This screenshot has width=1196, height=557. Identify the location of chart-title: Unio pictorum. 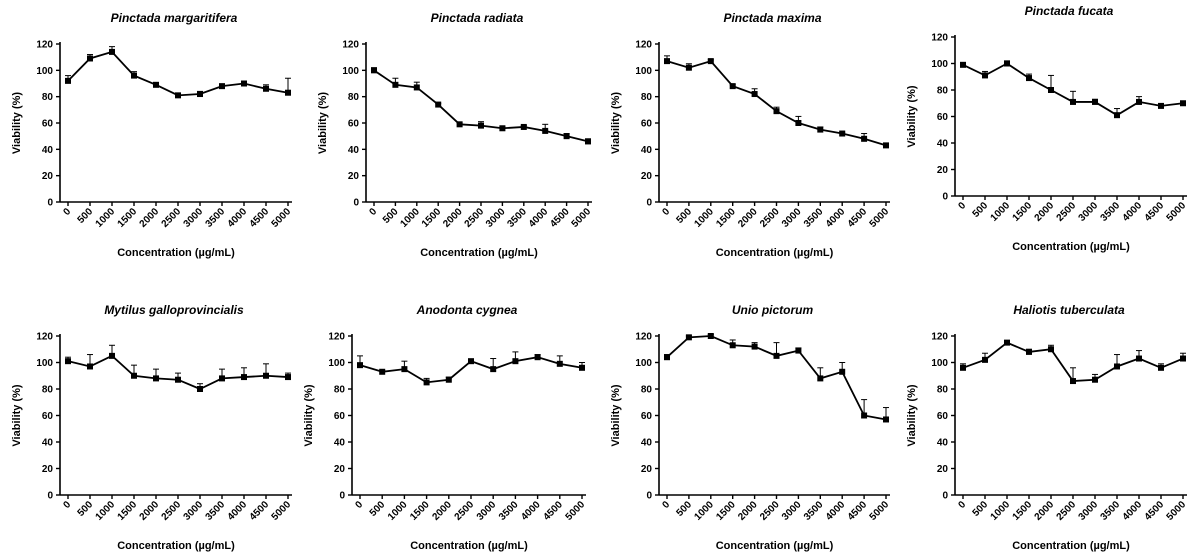
(773, 310).